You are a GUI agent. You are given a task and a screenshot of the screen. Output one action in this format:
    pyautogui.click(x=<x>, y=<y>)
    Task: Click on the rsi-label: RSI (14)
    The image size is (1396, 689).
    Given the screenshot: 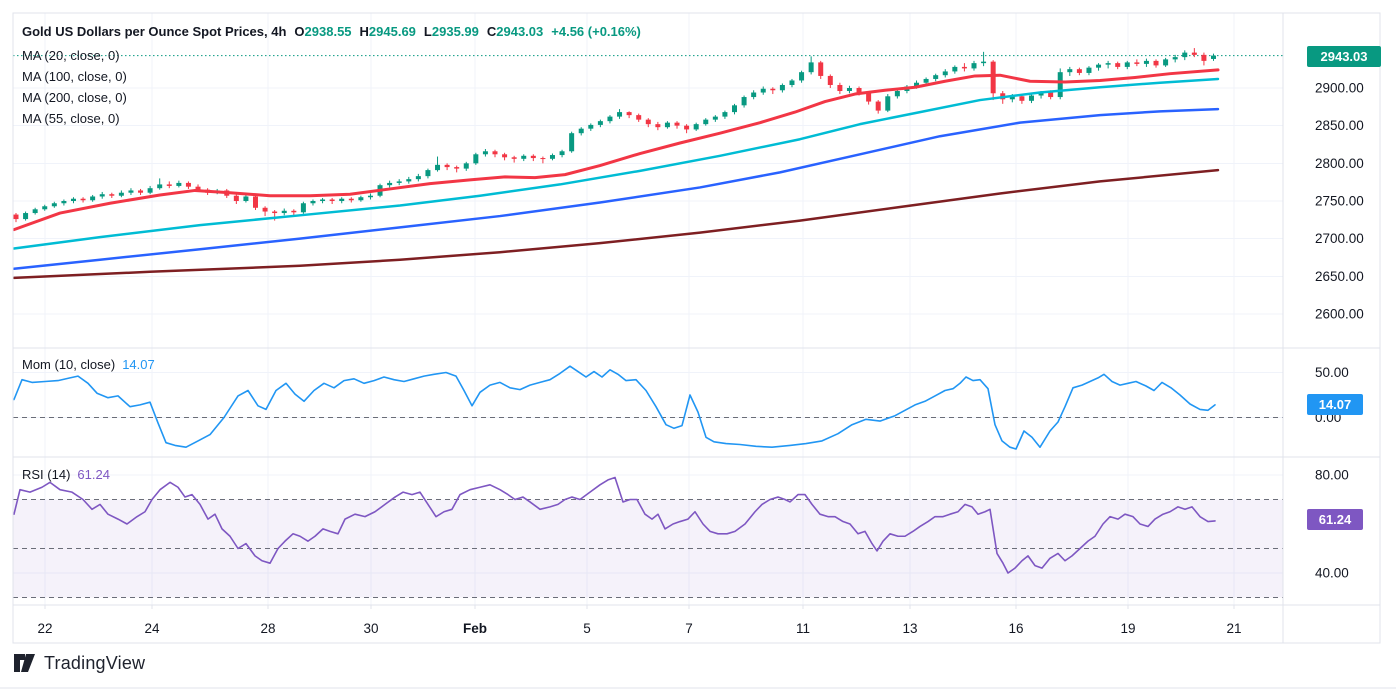 What is the action you would take?
    pyautogui.click(x=46, y=474)
    